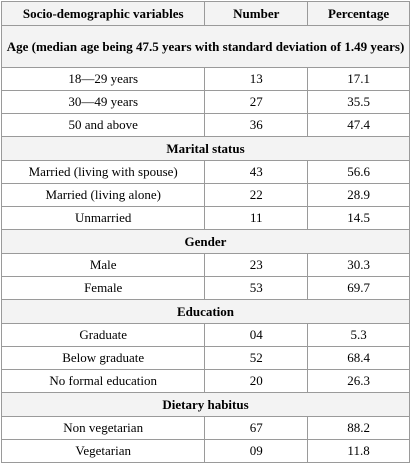 This screenshot has height=470, width=412. I want to click on row-number: 53, so click(256, 288).